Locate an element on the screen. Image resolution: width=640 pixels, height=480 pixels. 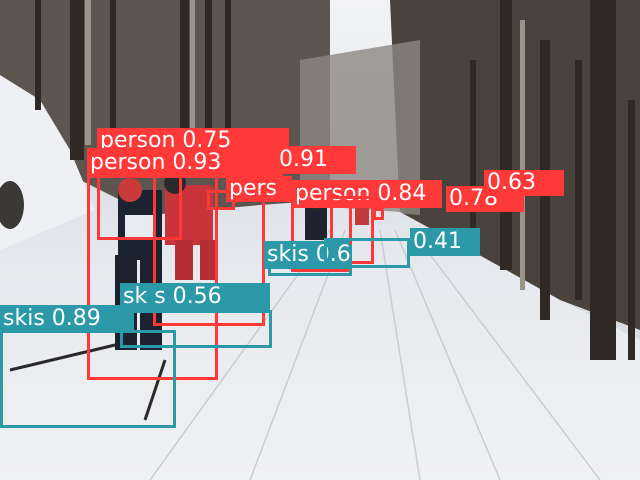
skis-detection-label: skis 0.66 is located at coordinates (307, 255).